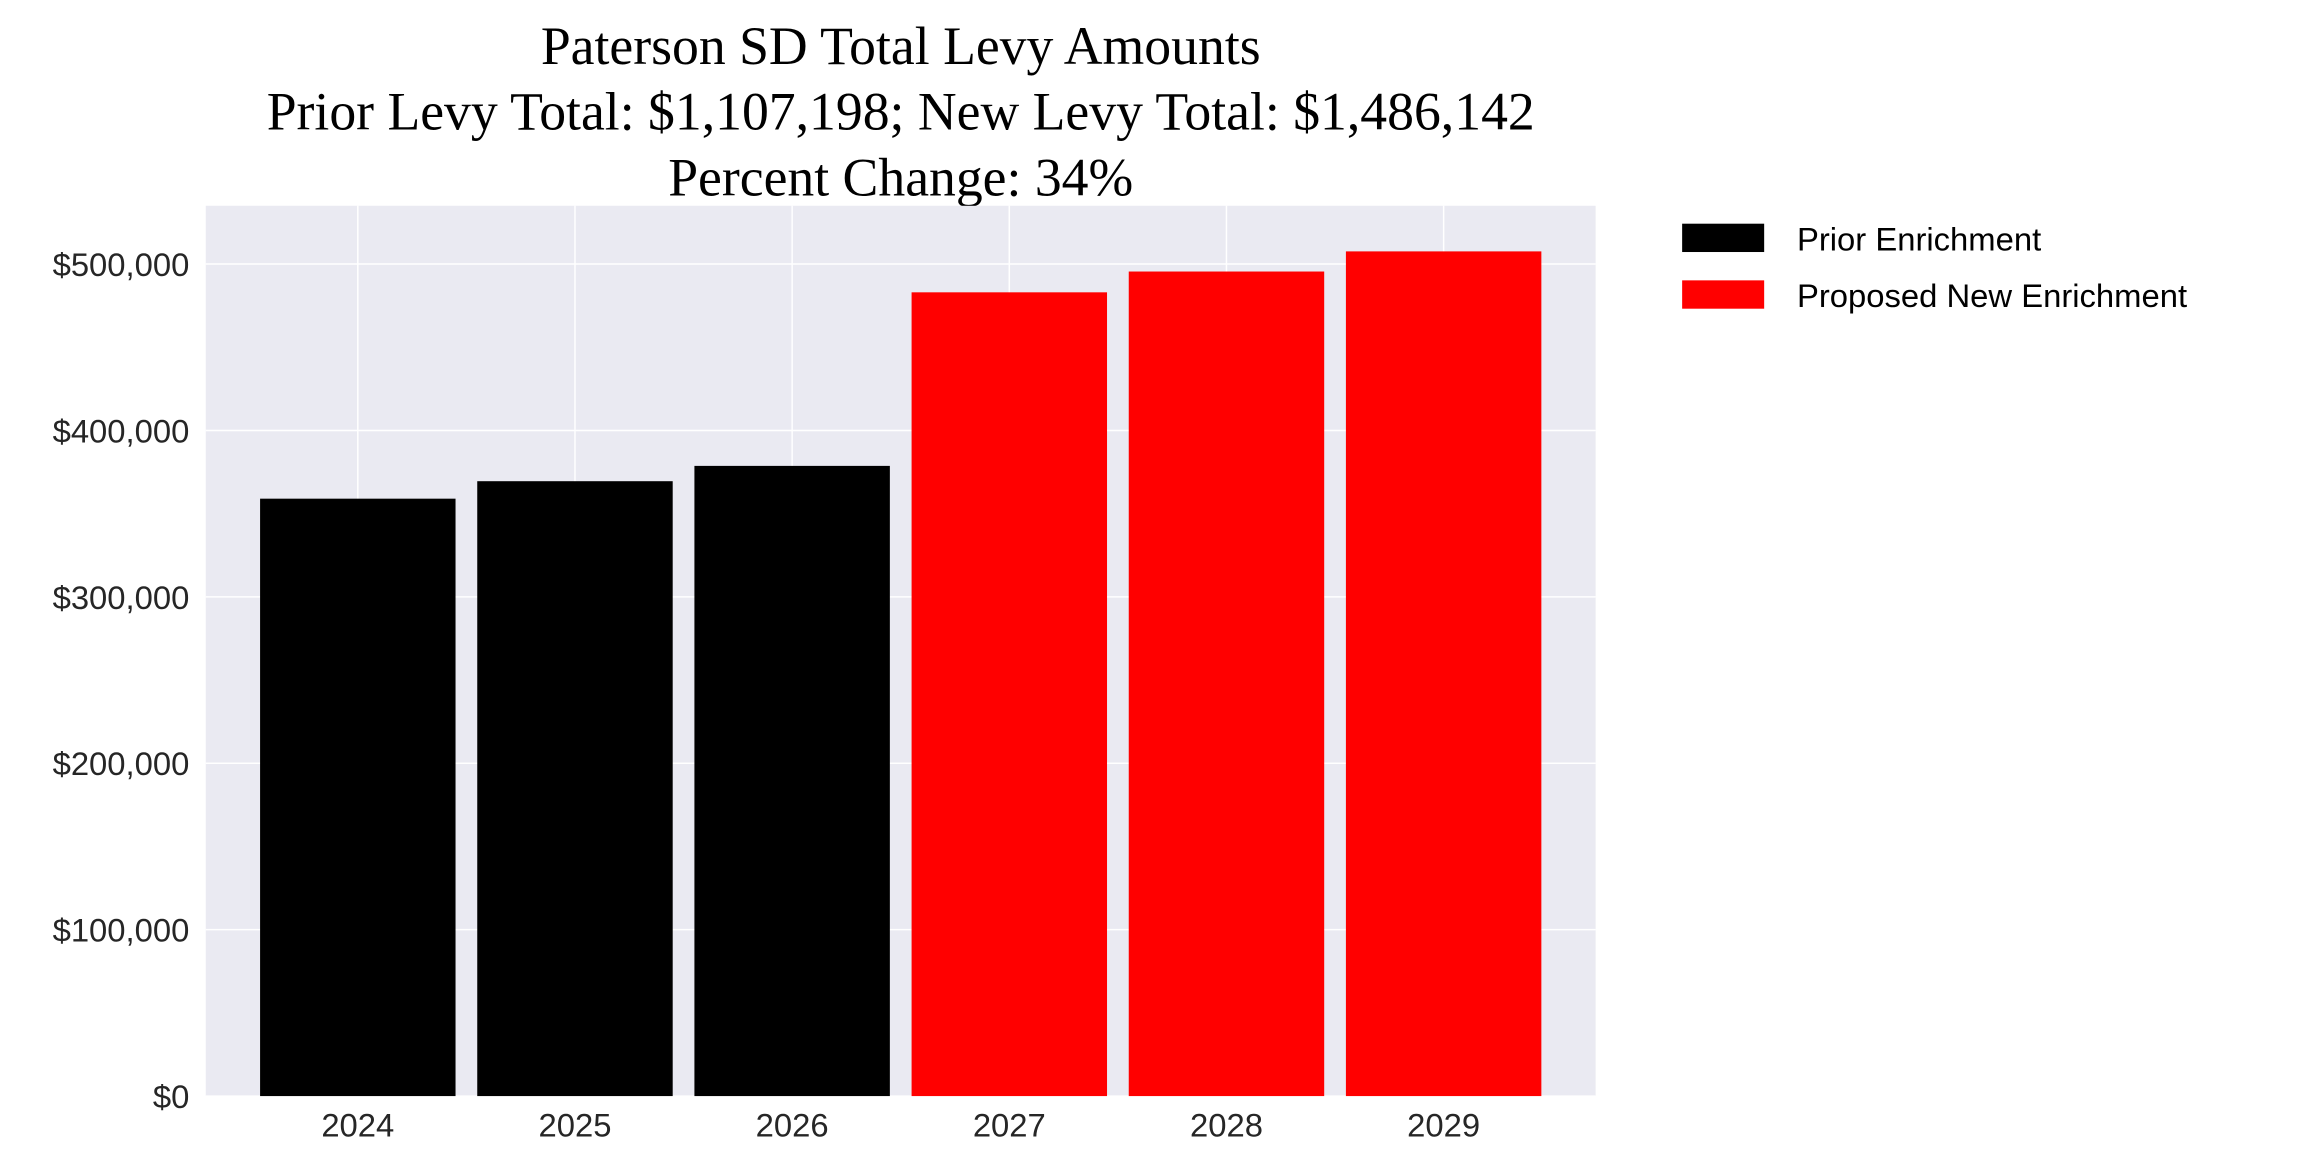 The height and width of the screenshot is (1152, 2304). Describe the element at coordinates (792, 781) in the screenshot. I see `bar-2026` at that location.